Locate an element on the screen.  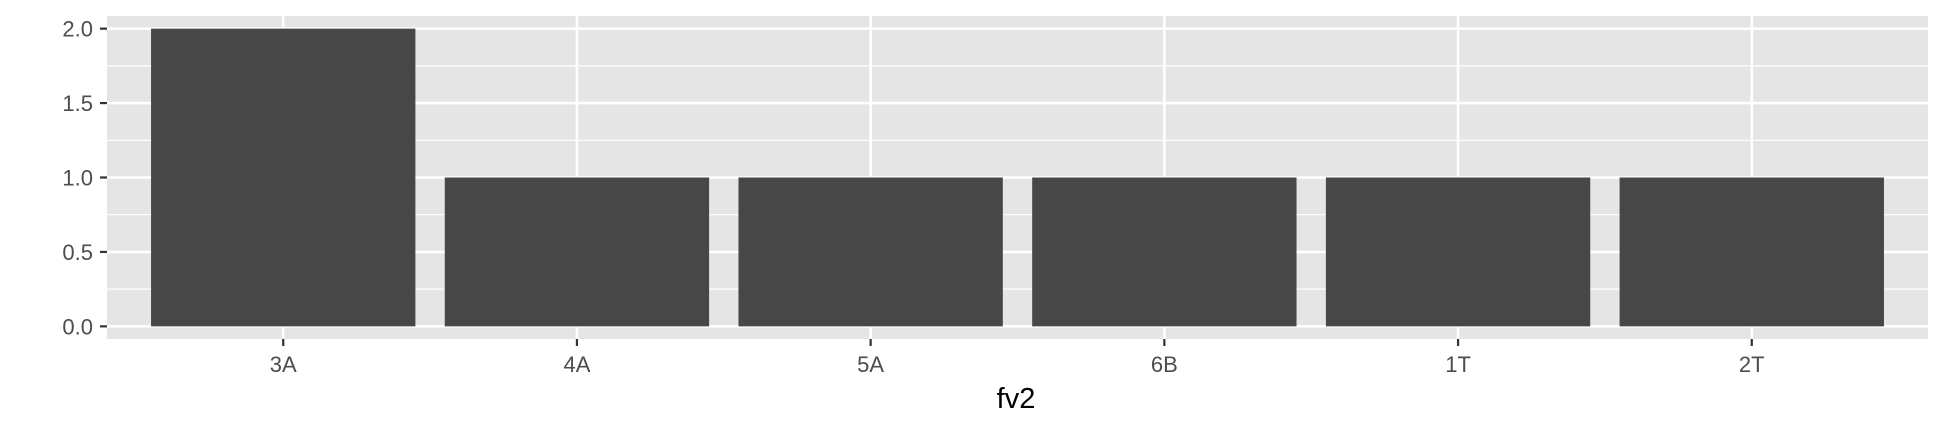
y-tick-label: 1.5 is located at coordinates (77, 103).